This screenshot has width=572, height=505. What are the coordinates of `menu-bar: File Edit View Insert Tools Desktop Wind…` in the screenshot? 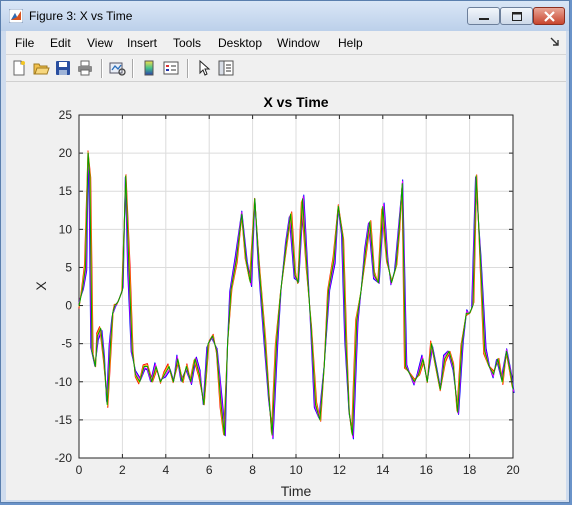 It's located at (286, 43).